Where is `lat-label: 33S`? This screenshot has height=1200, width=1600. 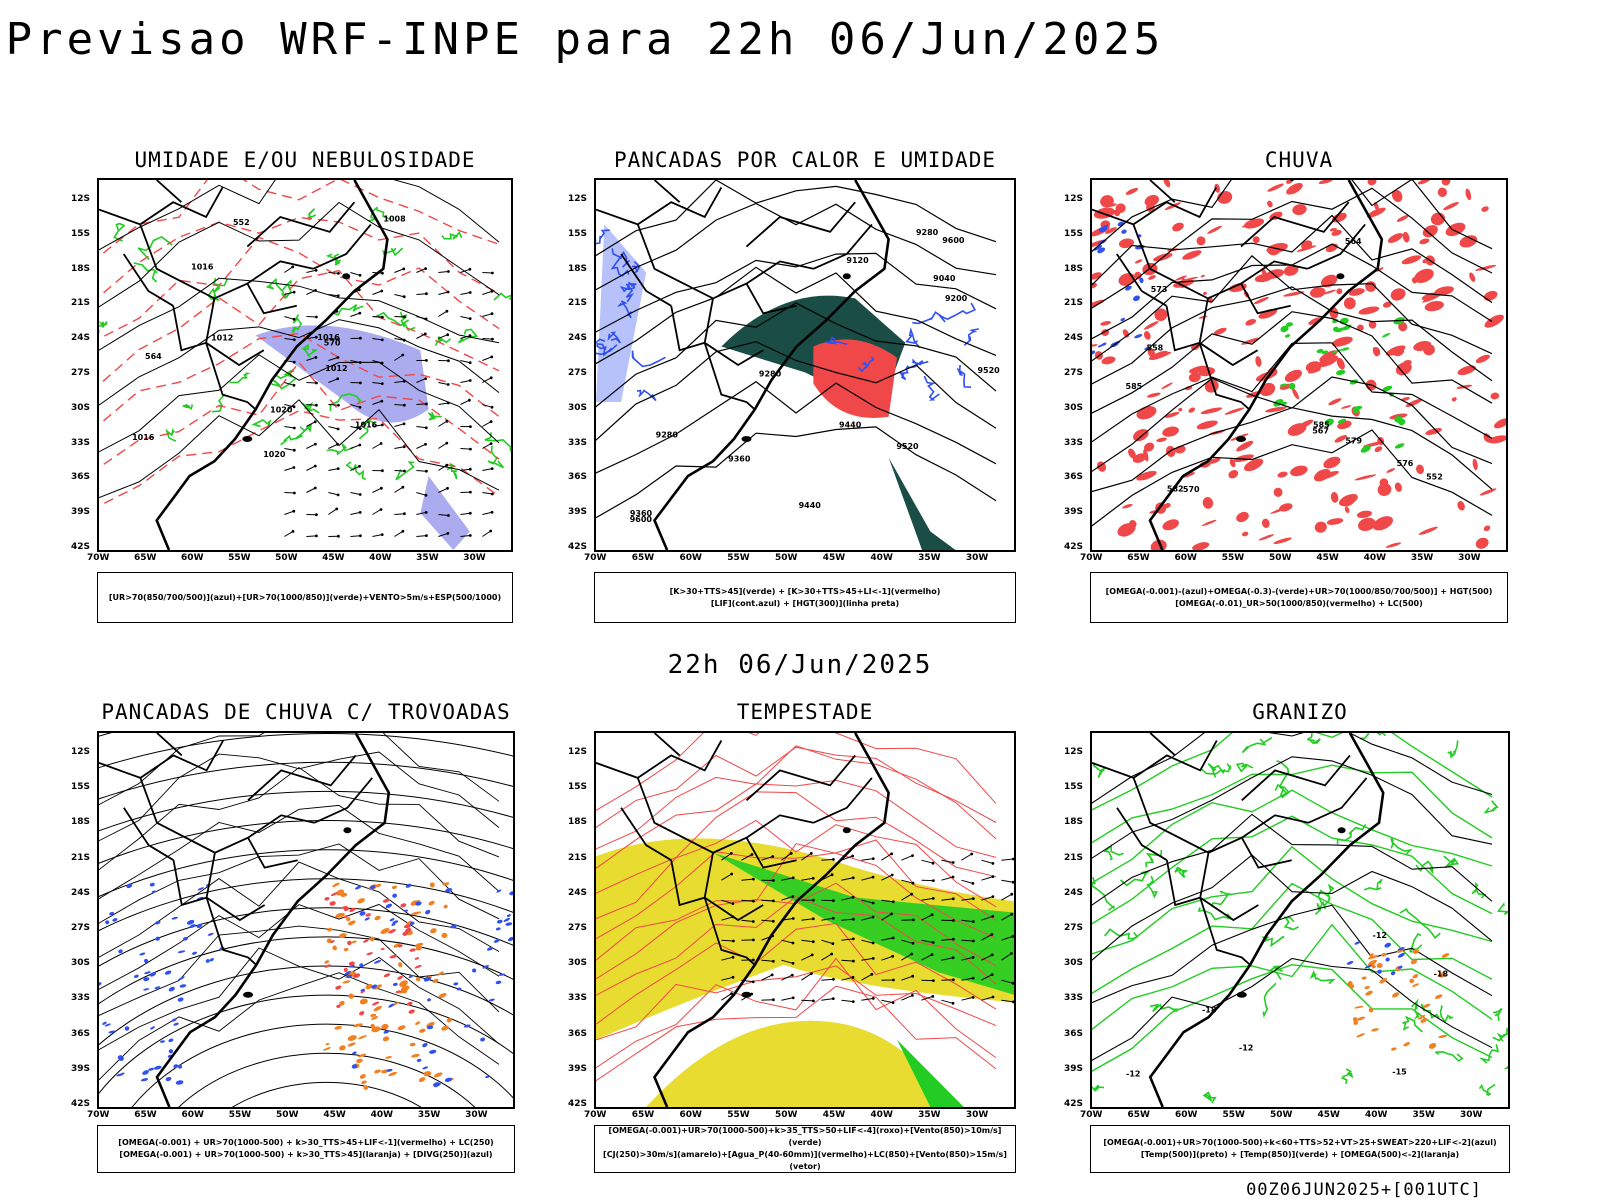 lat-label: 33S is located at coordinates (578, 998).